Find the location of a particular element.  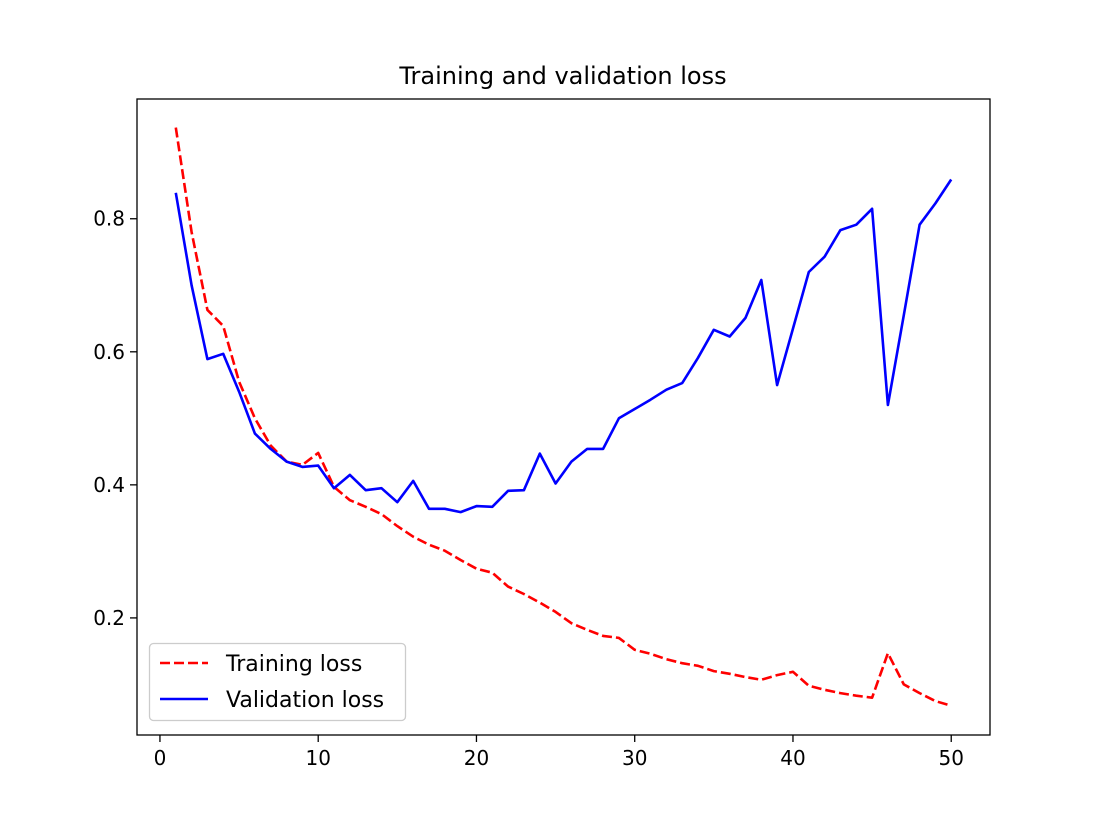

x-tick-label: 40 is located at coordinates (792, 758).